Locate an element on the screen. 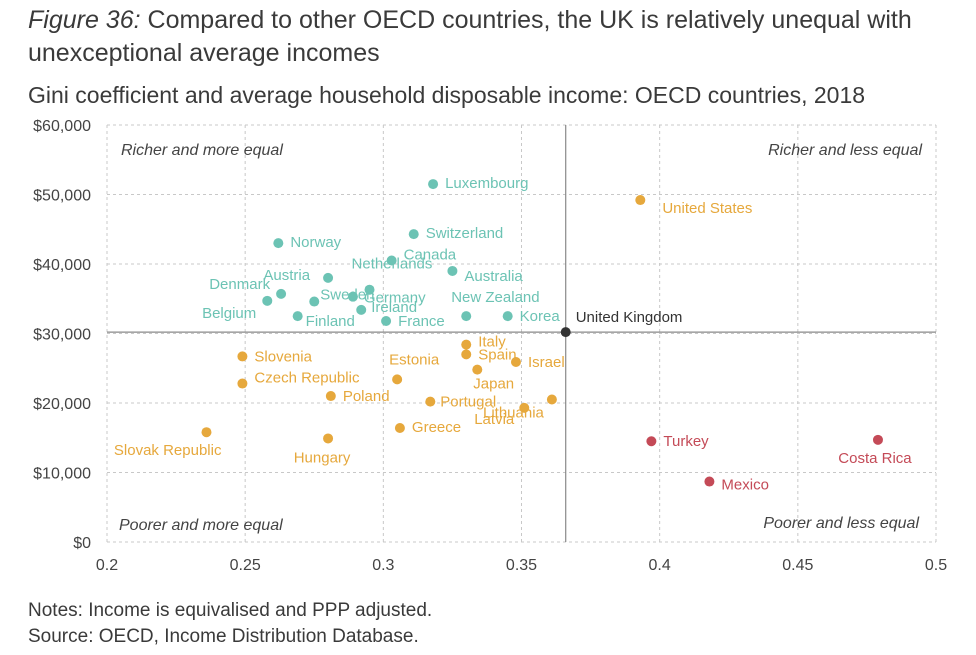 The image size is (976, 655). point-label-korea: Korea is located at coordinates (540, 316).